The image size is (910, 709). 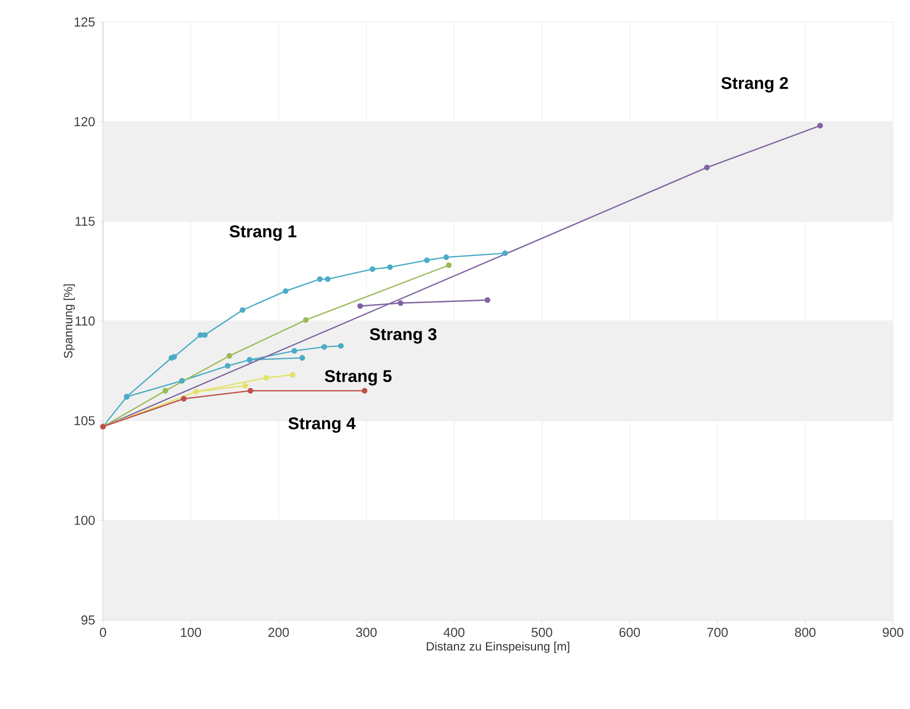 What do you see at coordinates (84, 520) in the screenshot?
I see `y-tick-label: 100` at bounding box center [84, 520].